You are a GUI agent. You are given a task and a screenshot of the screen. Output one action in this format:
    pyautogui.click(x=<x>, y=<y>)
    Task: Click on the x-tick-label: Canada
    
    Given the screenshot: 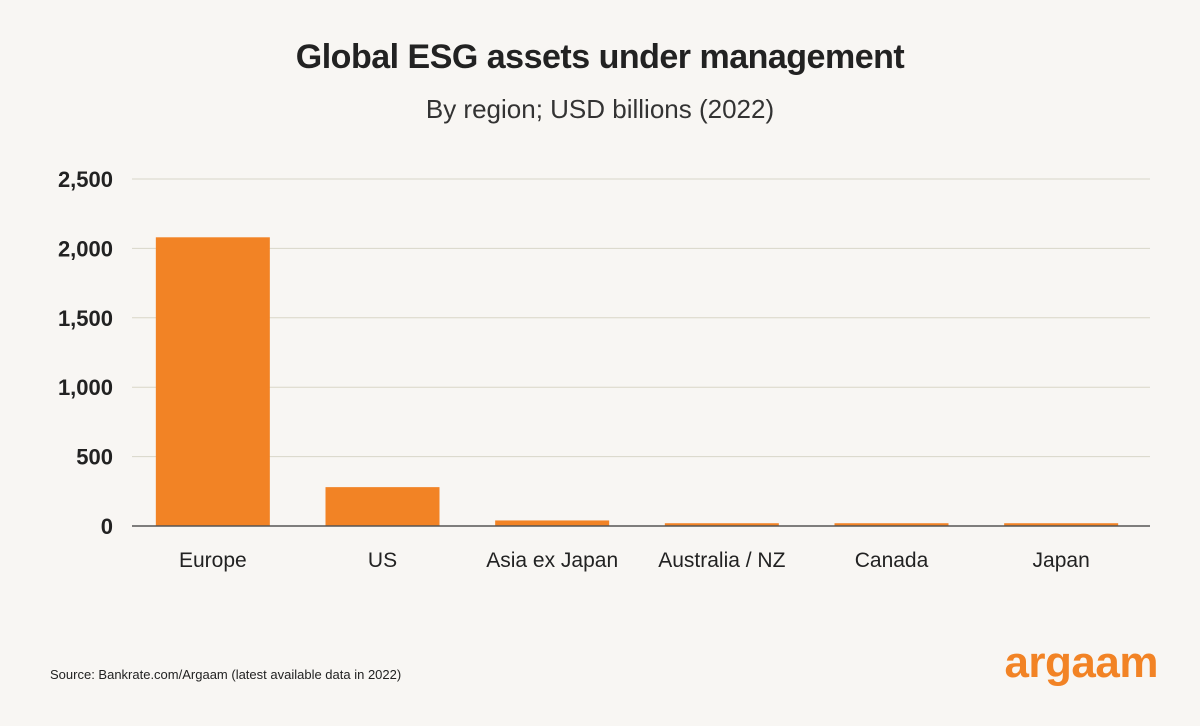 What is the action you would take?
    pyautogui.click(x=892, y=560)
    